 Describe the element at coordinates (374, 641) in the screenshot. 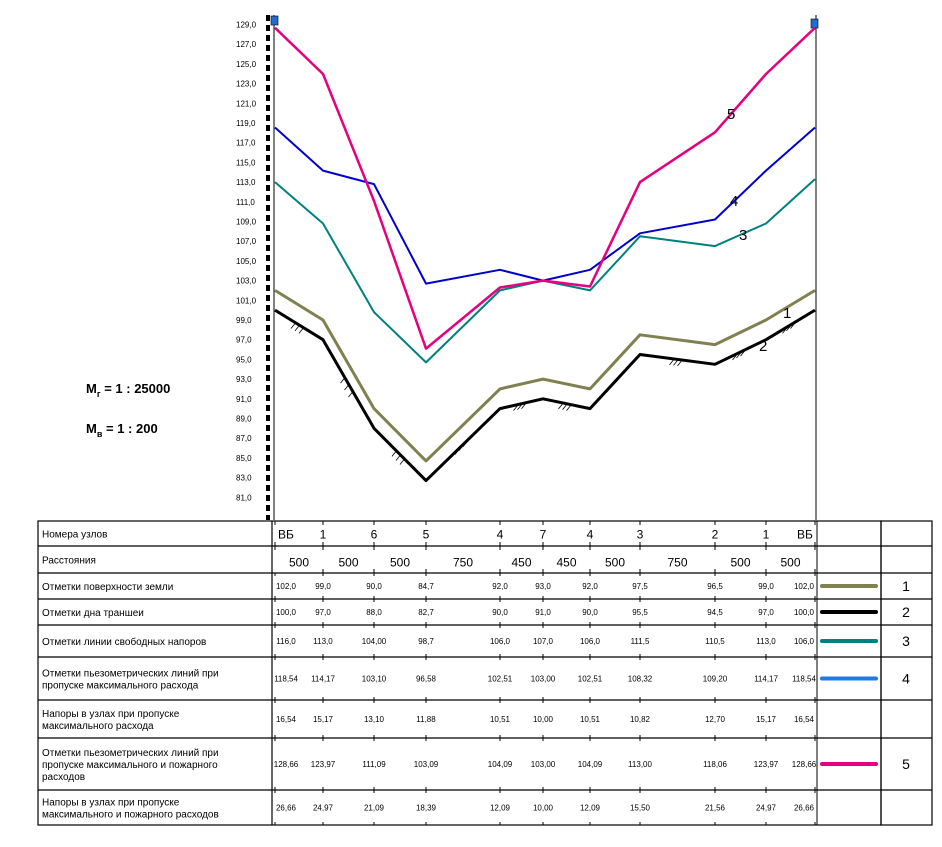

I see `table-cell: 104,00` at that location.